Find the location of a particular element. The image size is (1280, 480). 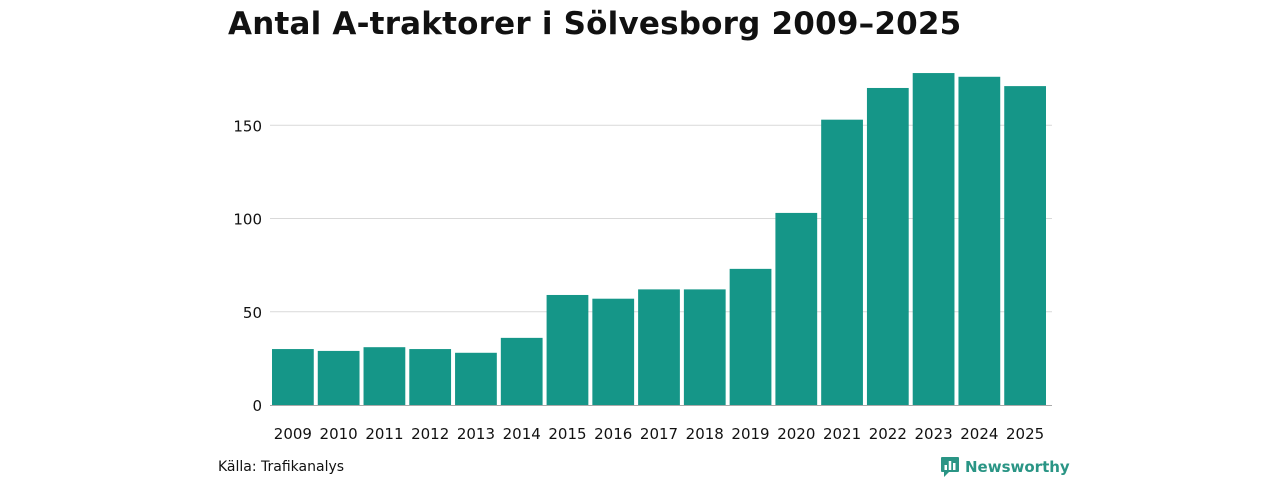

bar-2013 is located at coordinates (476, 378).